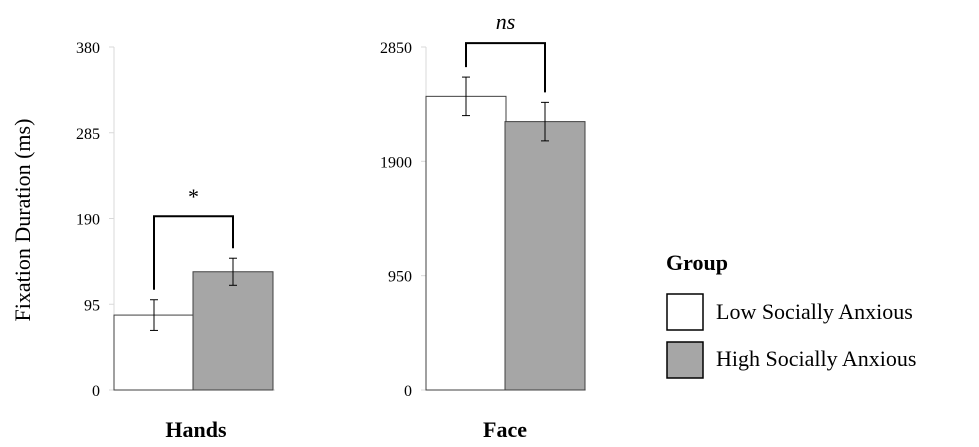 The image size is (979, 447). I want to click on significance-bracket-face, so click(505, 67).